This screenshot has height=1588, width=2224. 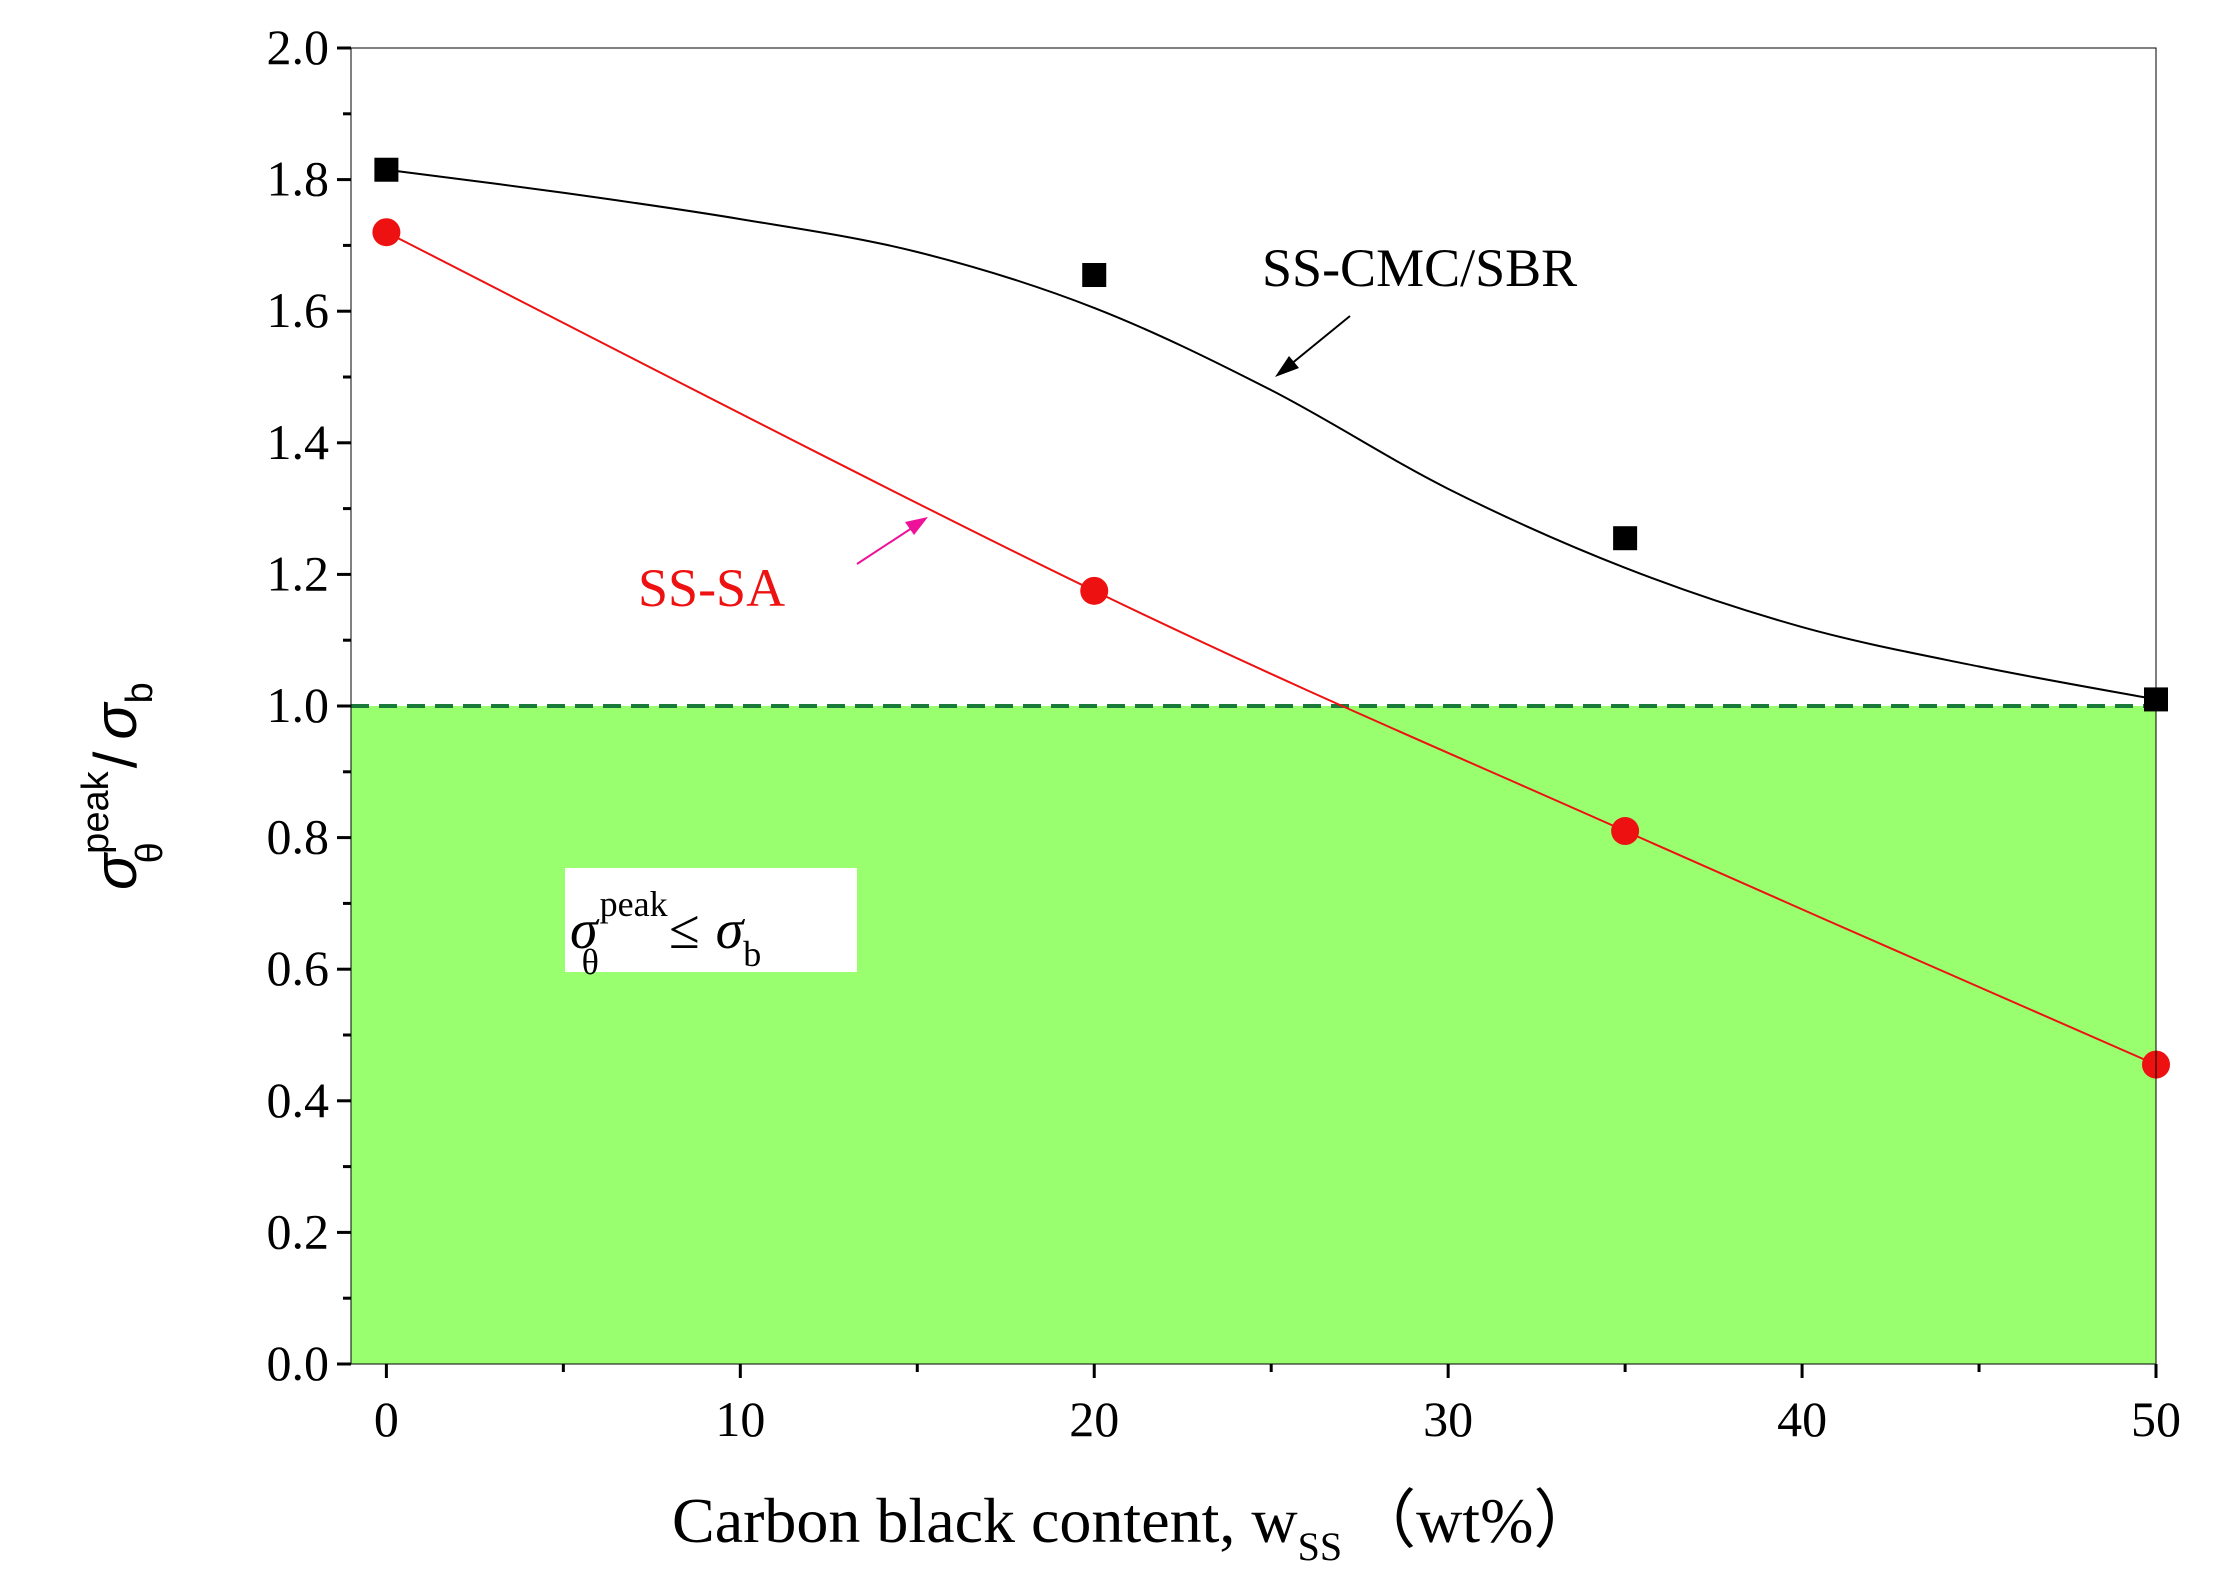 What do you see at coordinates (1313, 346) in the screenshot?
I see `arrow-cmc-sbr` at bounding box center [1313, 346].